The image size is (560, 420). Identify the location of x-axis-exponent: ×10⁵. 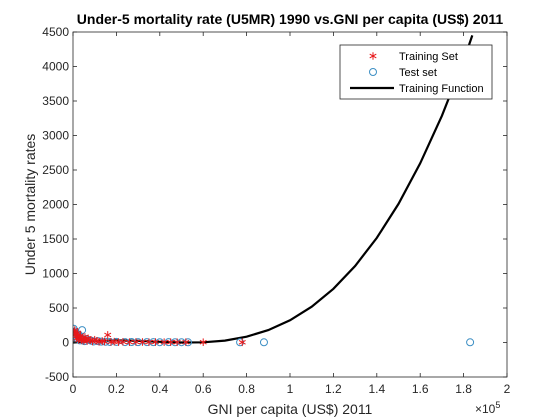
(487, 408).